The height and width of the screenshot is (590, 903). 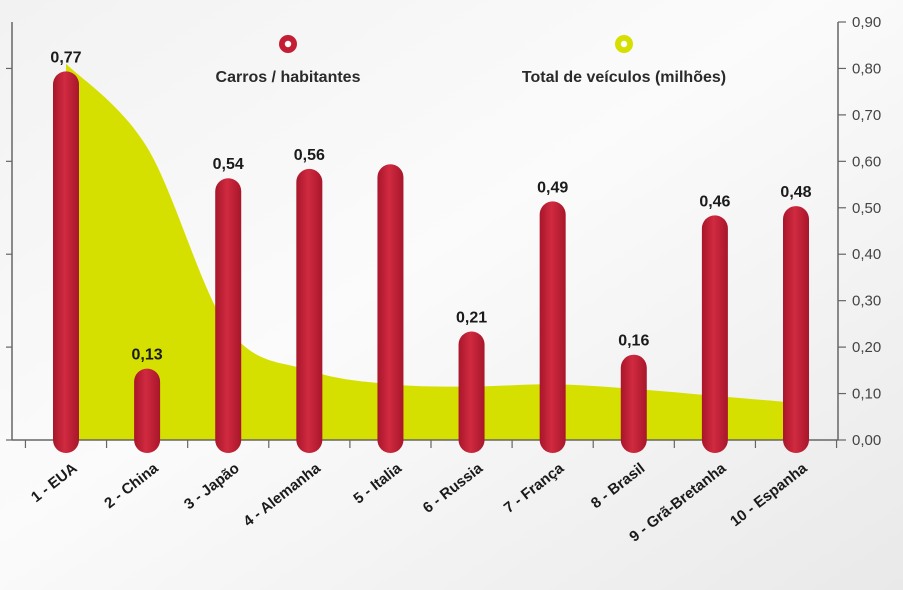 What do you see at coordinates (147, 355) in the screenshot?
I see `value-label-2: 0,13` at bounding box center [147, 355].